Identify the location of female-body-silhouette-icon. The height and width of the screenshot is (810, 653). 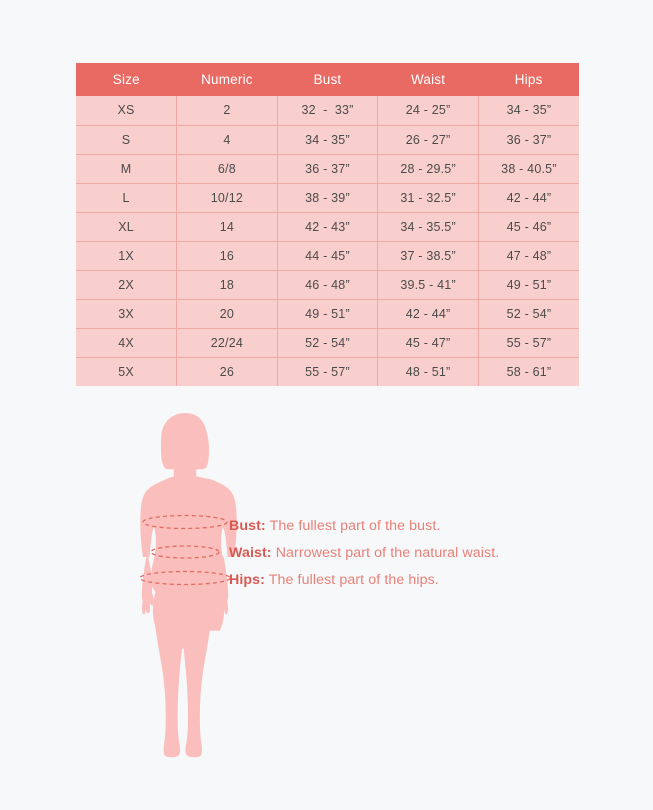
(188, 585).